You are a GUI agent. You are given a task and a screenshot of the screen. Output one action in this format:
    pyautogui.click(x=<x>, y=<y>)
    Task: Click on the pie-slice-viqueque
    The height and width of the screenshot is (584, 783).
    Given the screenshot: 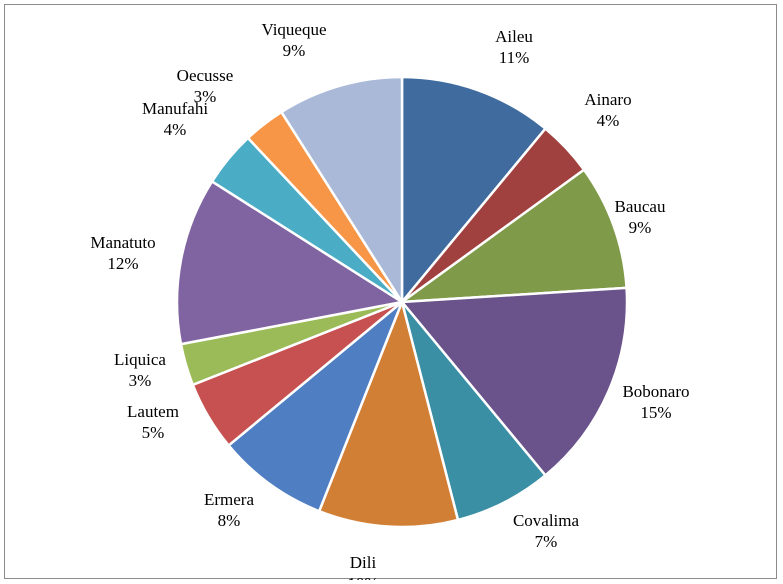 What is the action you would take?
    pyautogui.click(x=342, y=189)
    